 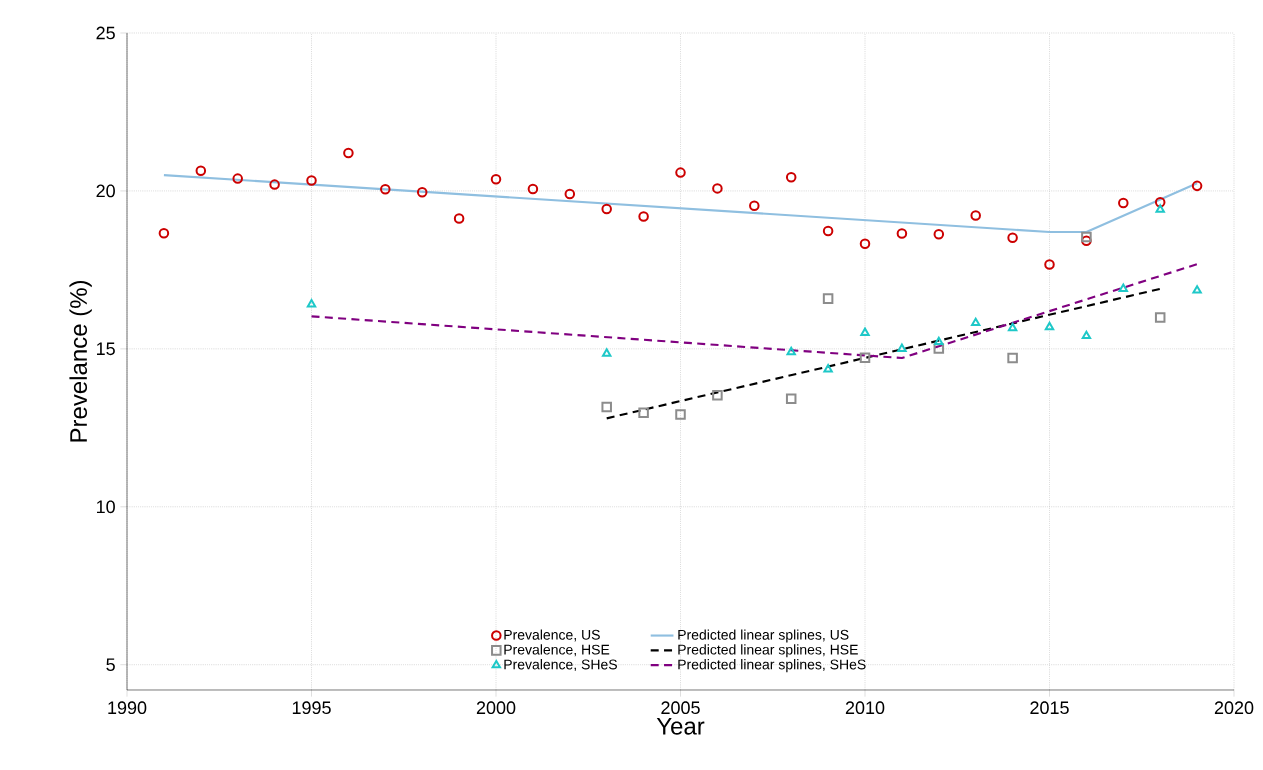 I want to click on x-tick-label: 2010, so click(x=865, y=708).